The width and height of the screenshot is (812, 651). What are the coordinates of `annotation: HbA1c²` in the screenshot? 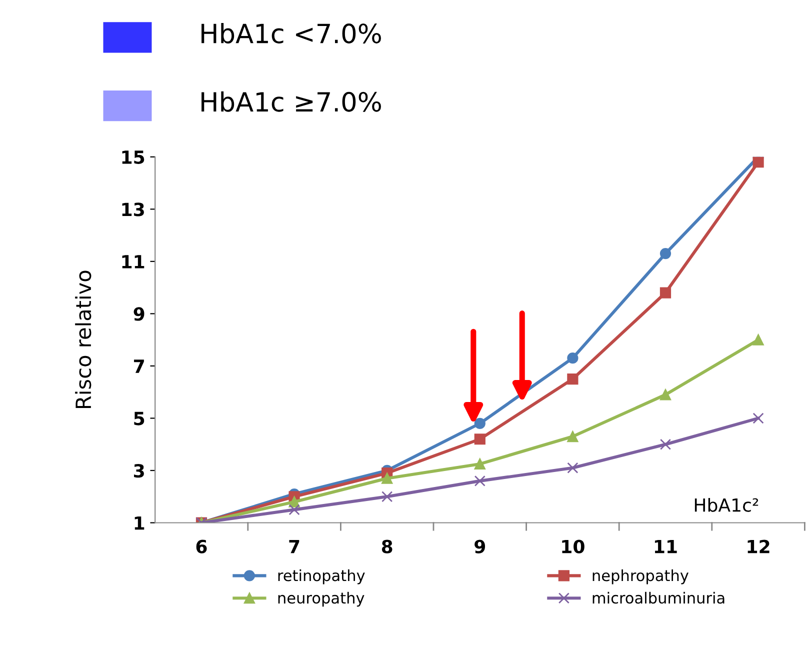 It's located at (726, 505).